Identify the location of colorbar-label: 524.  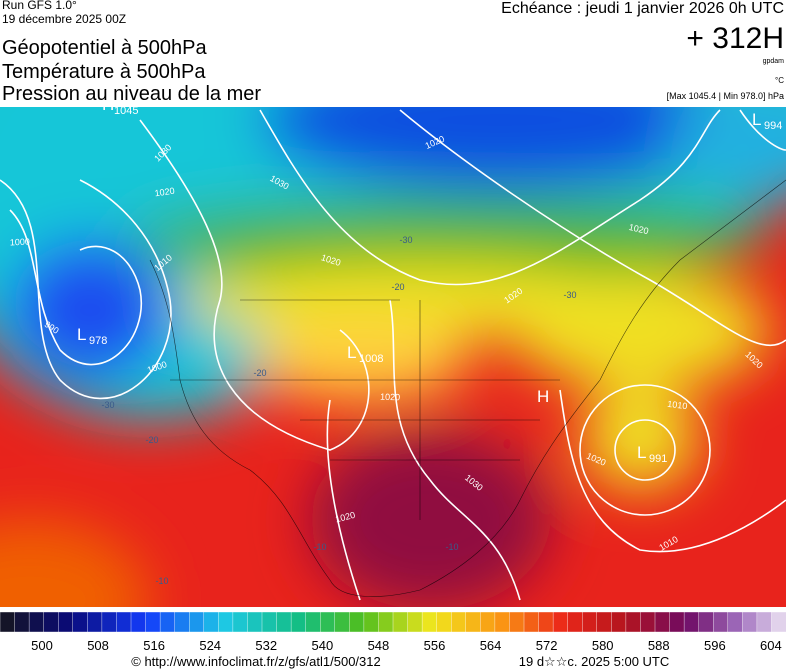
(210, 645).